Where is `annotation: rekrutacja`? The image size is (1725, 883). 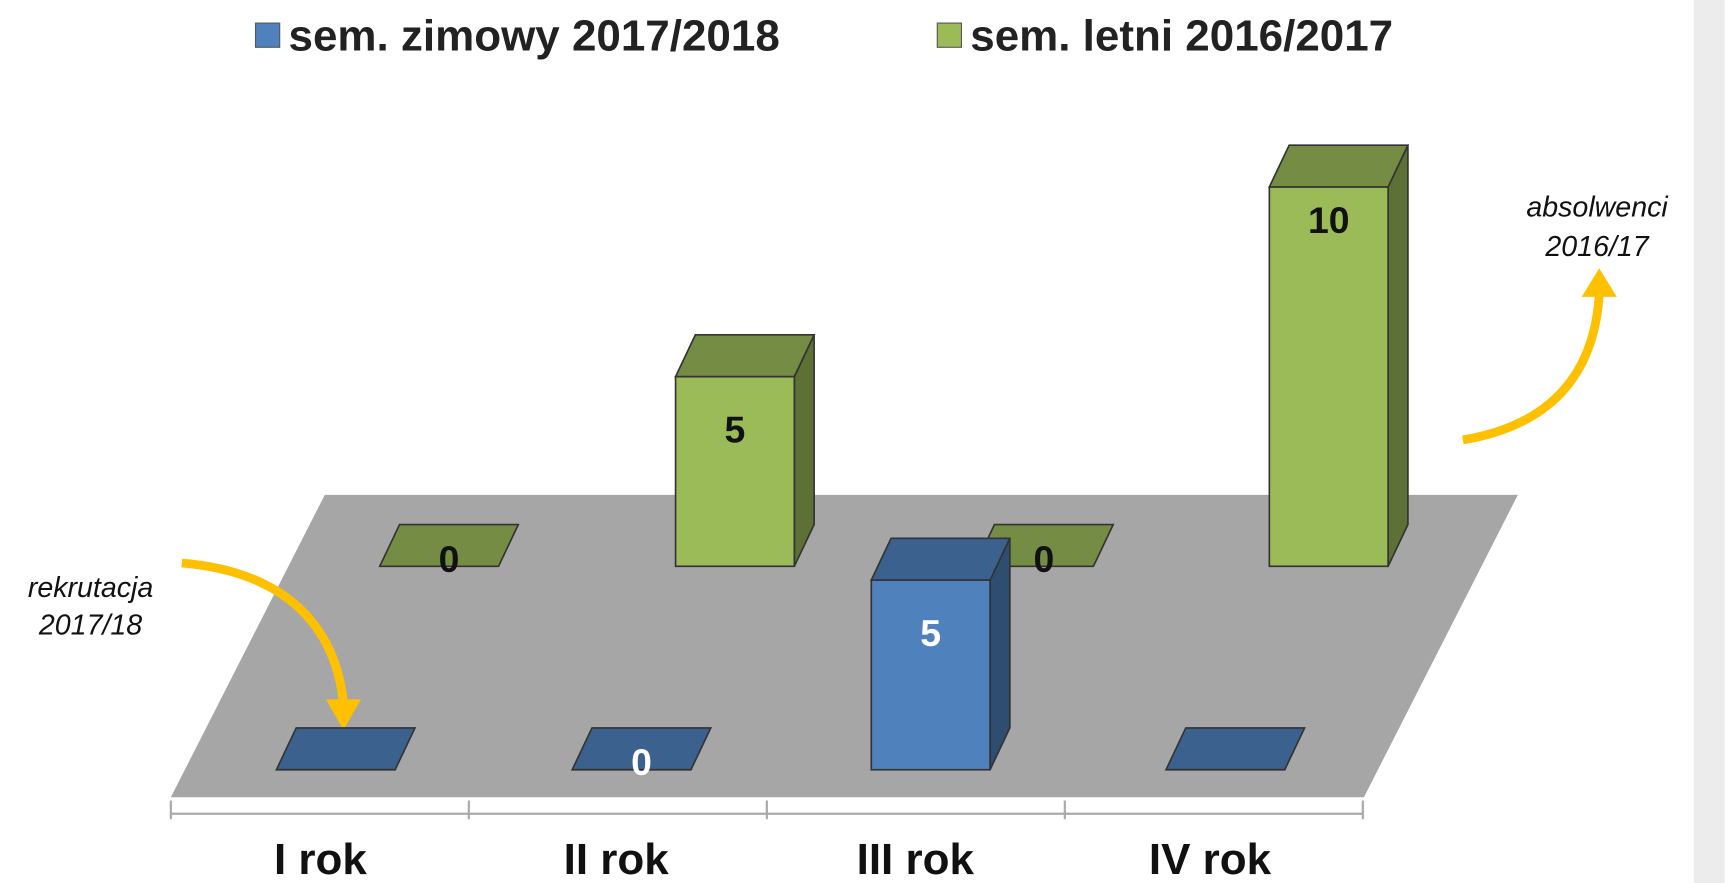 annotation: rekrutacja is located at coordinates (90, 588).